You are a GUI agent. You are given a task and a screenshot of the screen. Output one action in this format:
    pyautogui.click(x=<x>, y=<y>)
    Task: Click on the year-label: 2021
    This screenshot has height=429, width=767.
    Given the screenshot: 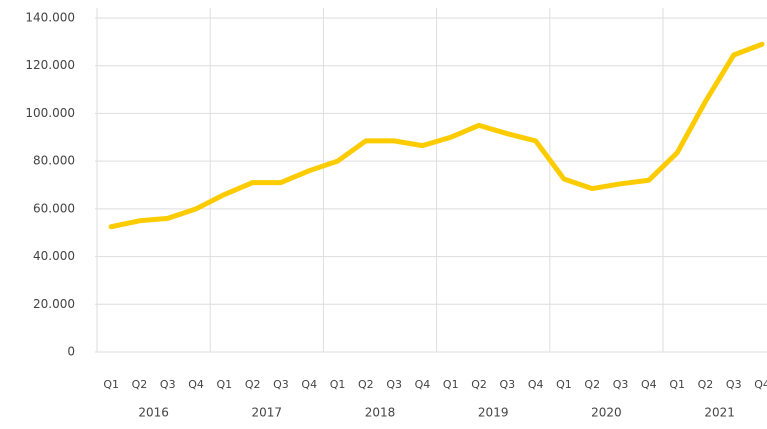 What is the action you would take?
    pyautogui.click(x=719, y=413)
    